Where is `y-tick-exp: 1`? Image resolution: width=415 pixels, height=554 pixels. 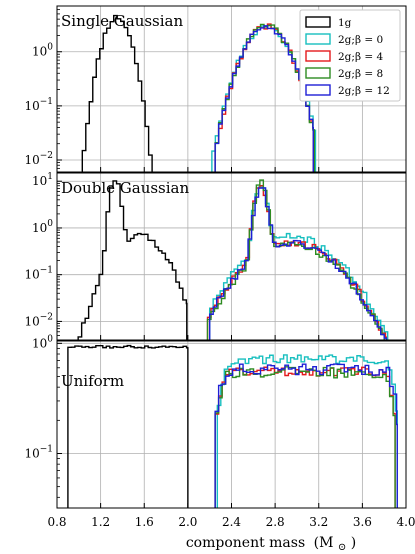 y-tick-exp: 1 is located at coordinates (50, 177).